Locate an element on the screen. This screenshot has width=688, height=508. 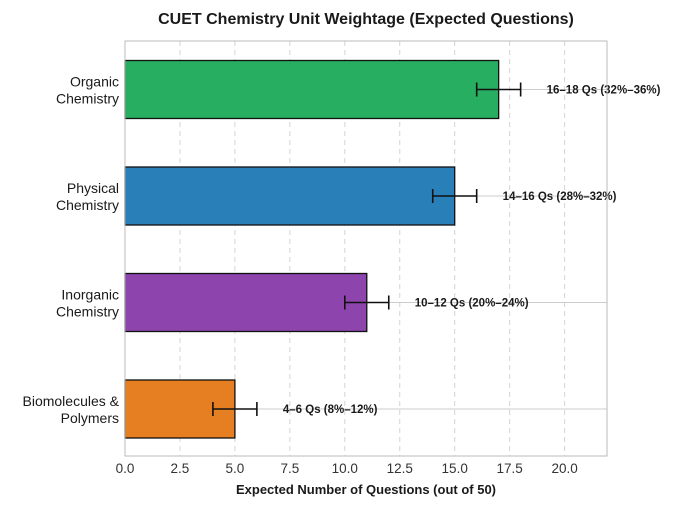
x-tick-label: 12.5 is located at coordinates (400, 468).